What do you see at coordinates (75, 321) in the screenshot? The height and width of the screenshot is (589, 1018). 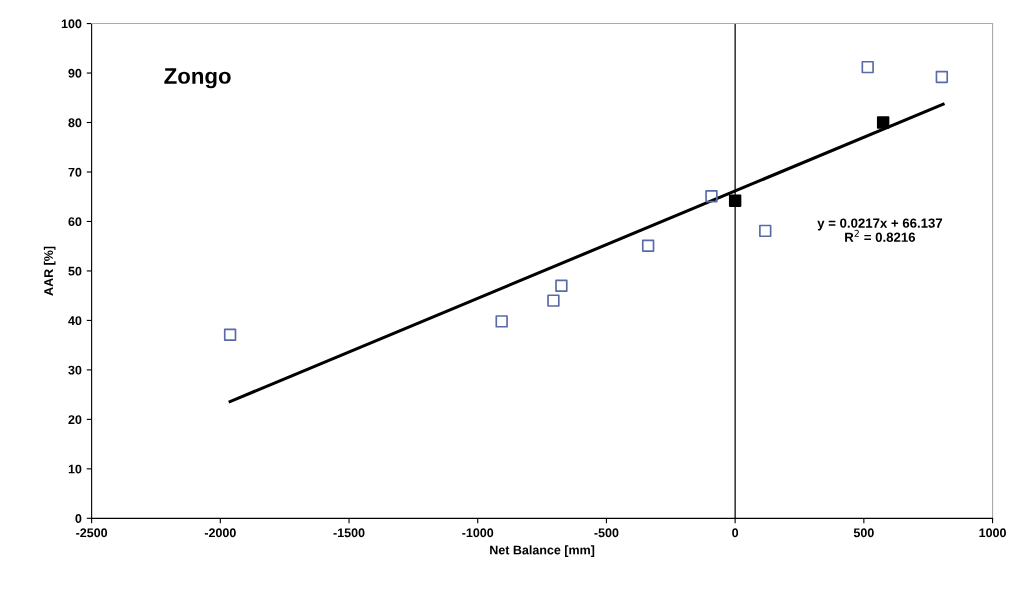 I see `y-tick-label: 40` at bounding box center [75, 321].